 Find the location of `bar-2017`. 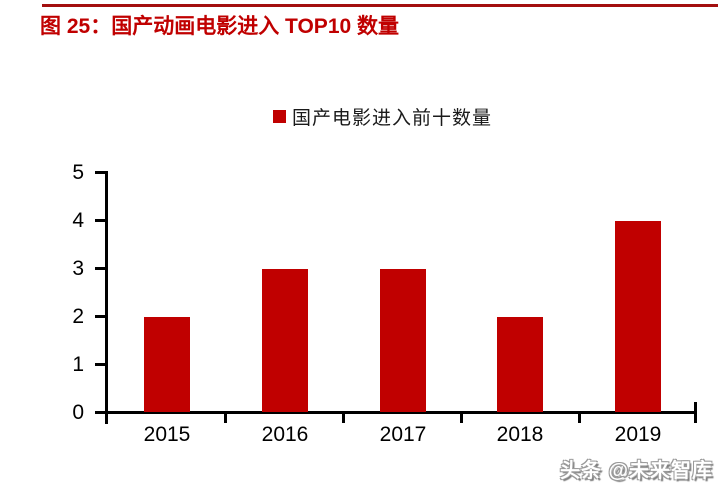

bar-2017 is located at coordinates (403, 340).